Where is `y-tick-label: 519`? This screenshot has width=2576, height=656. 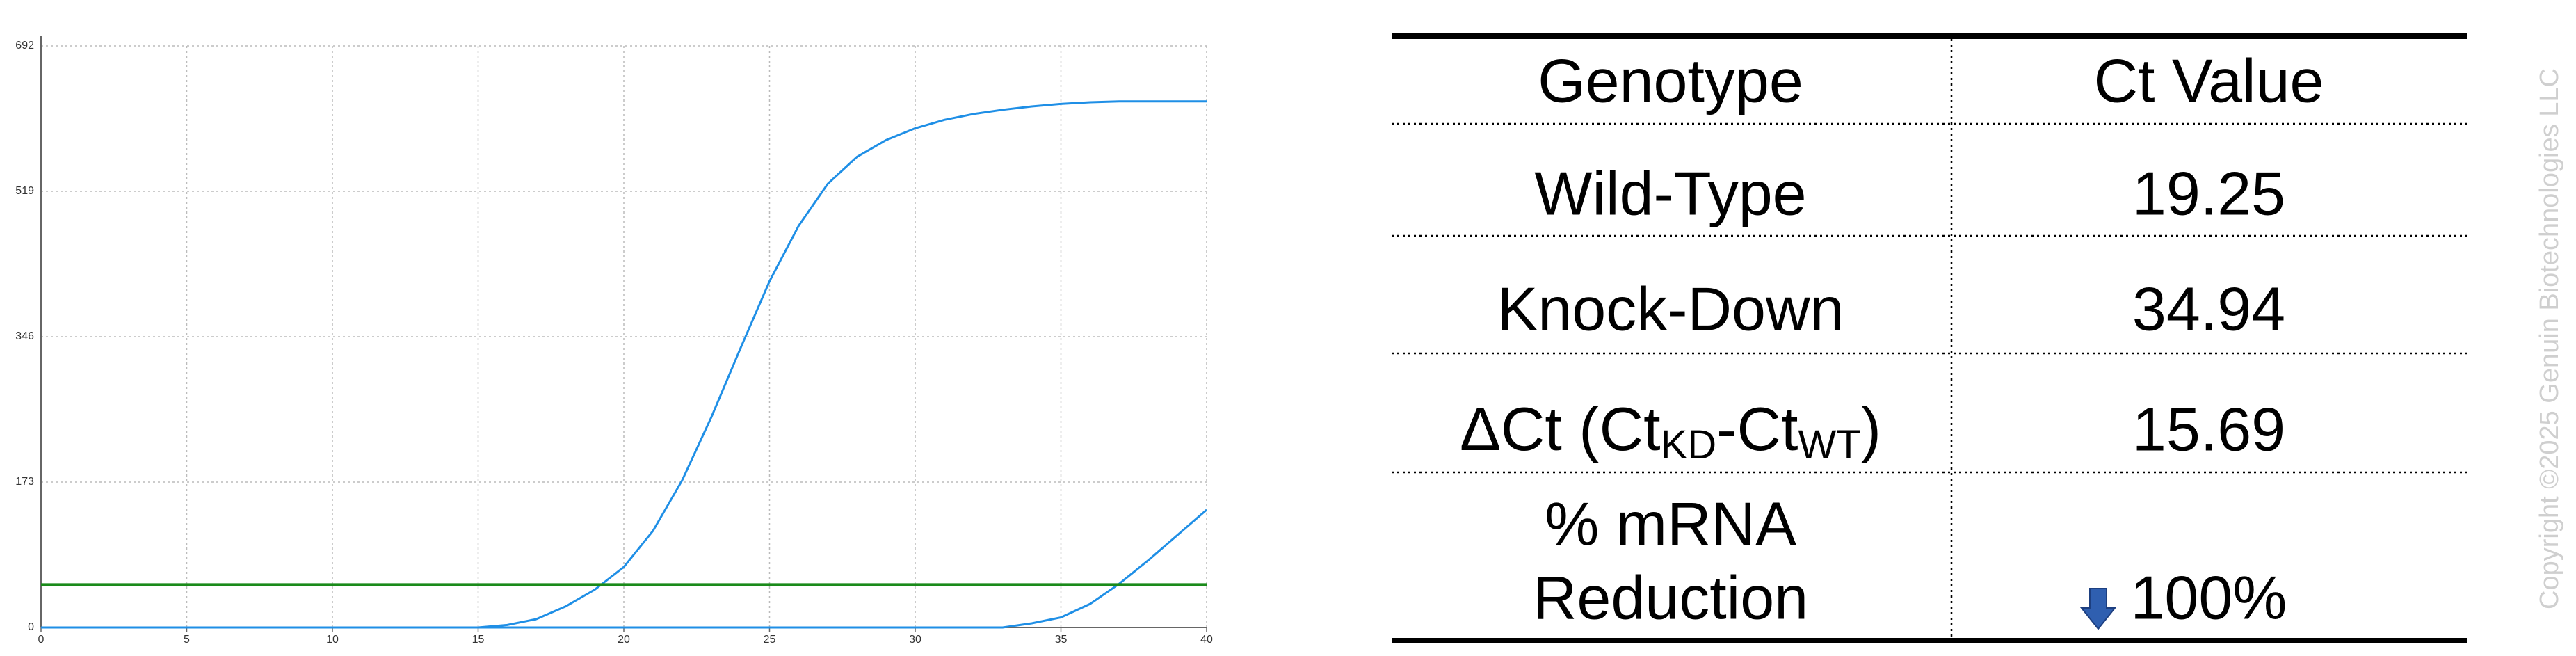 y-tick-label: 519 is located at coordinates (24, 191).